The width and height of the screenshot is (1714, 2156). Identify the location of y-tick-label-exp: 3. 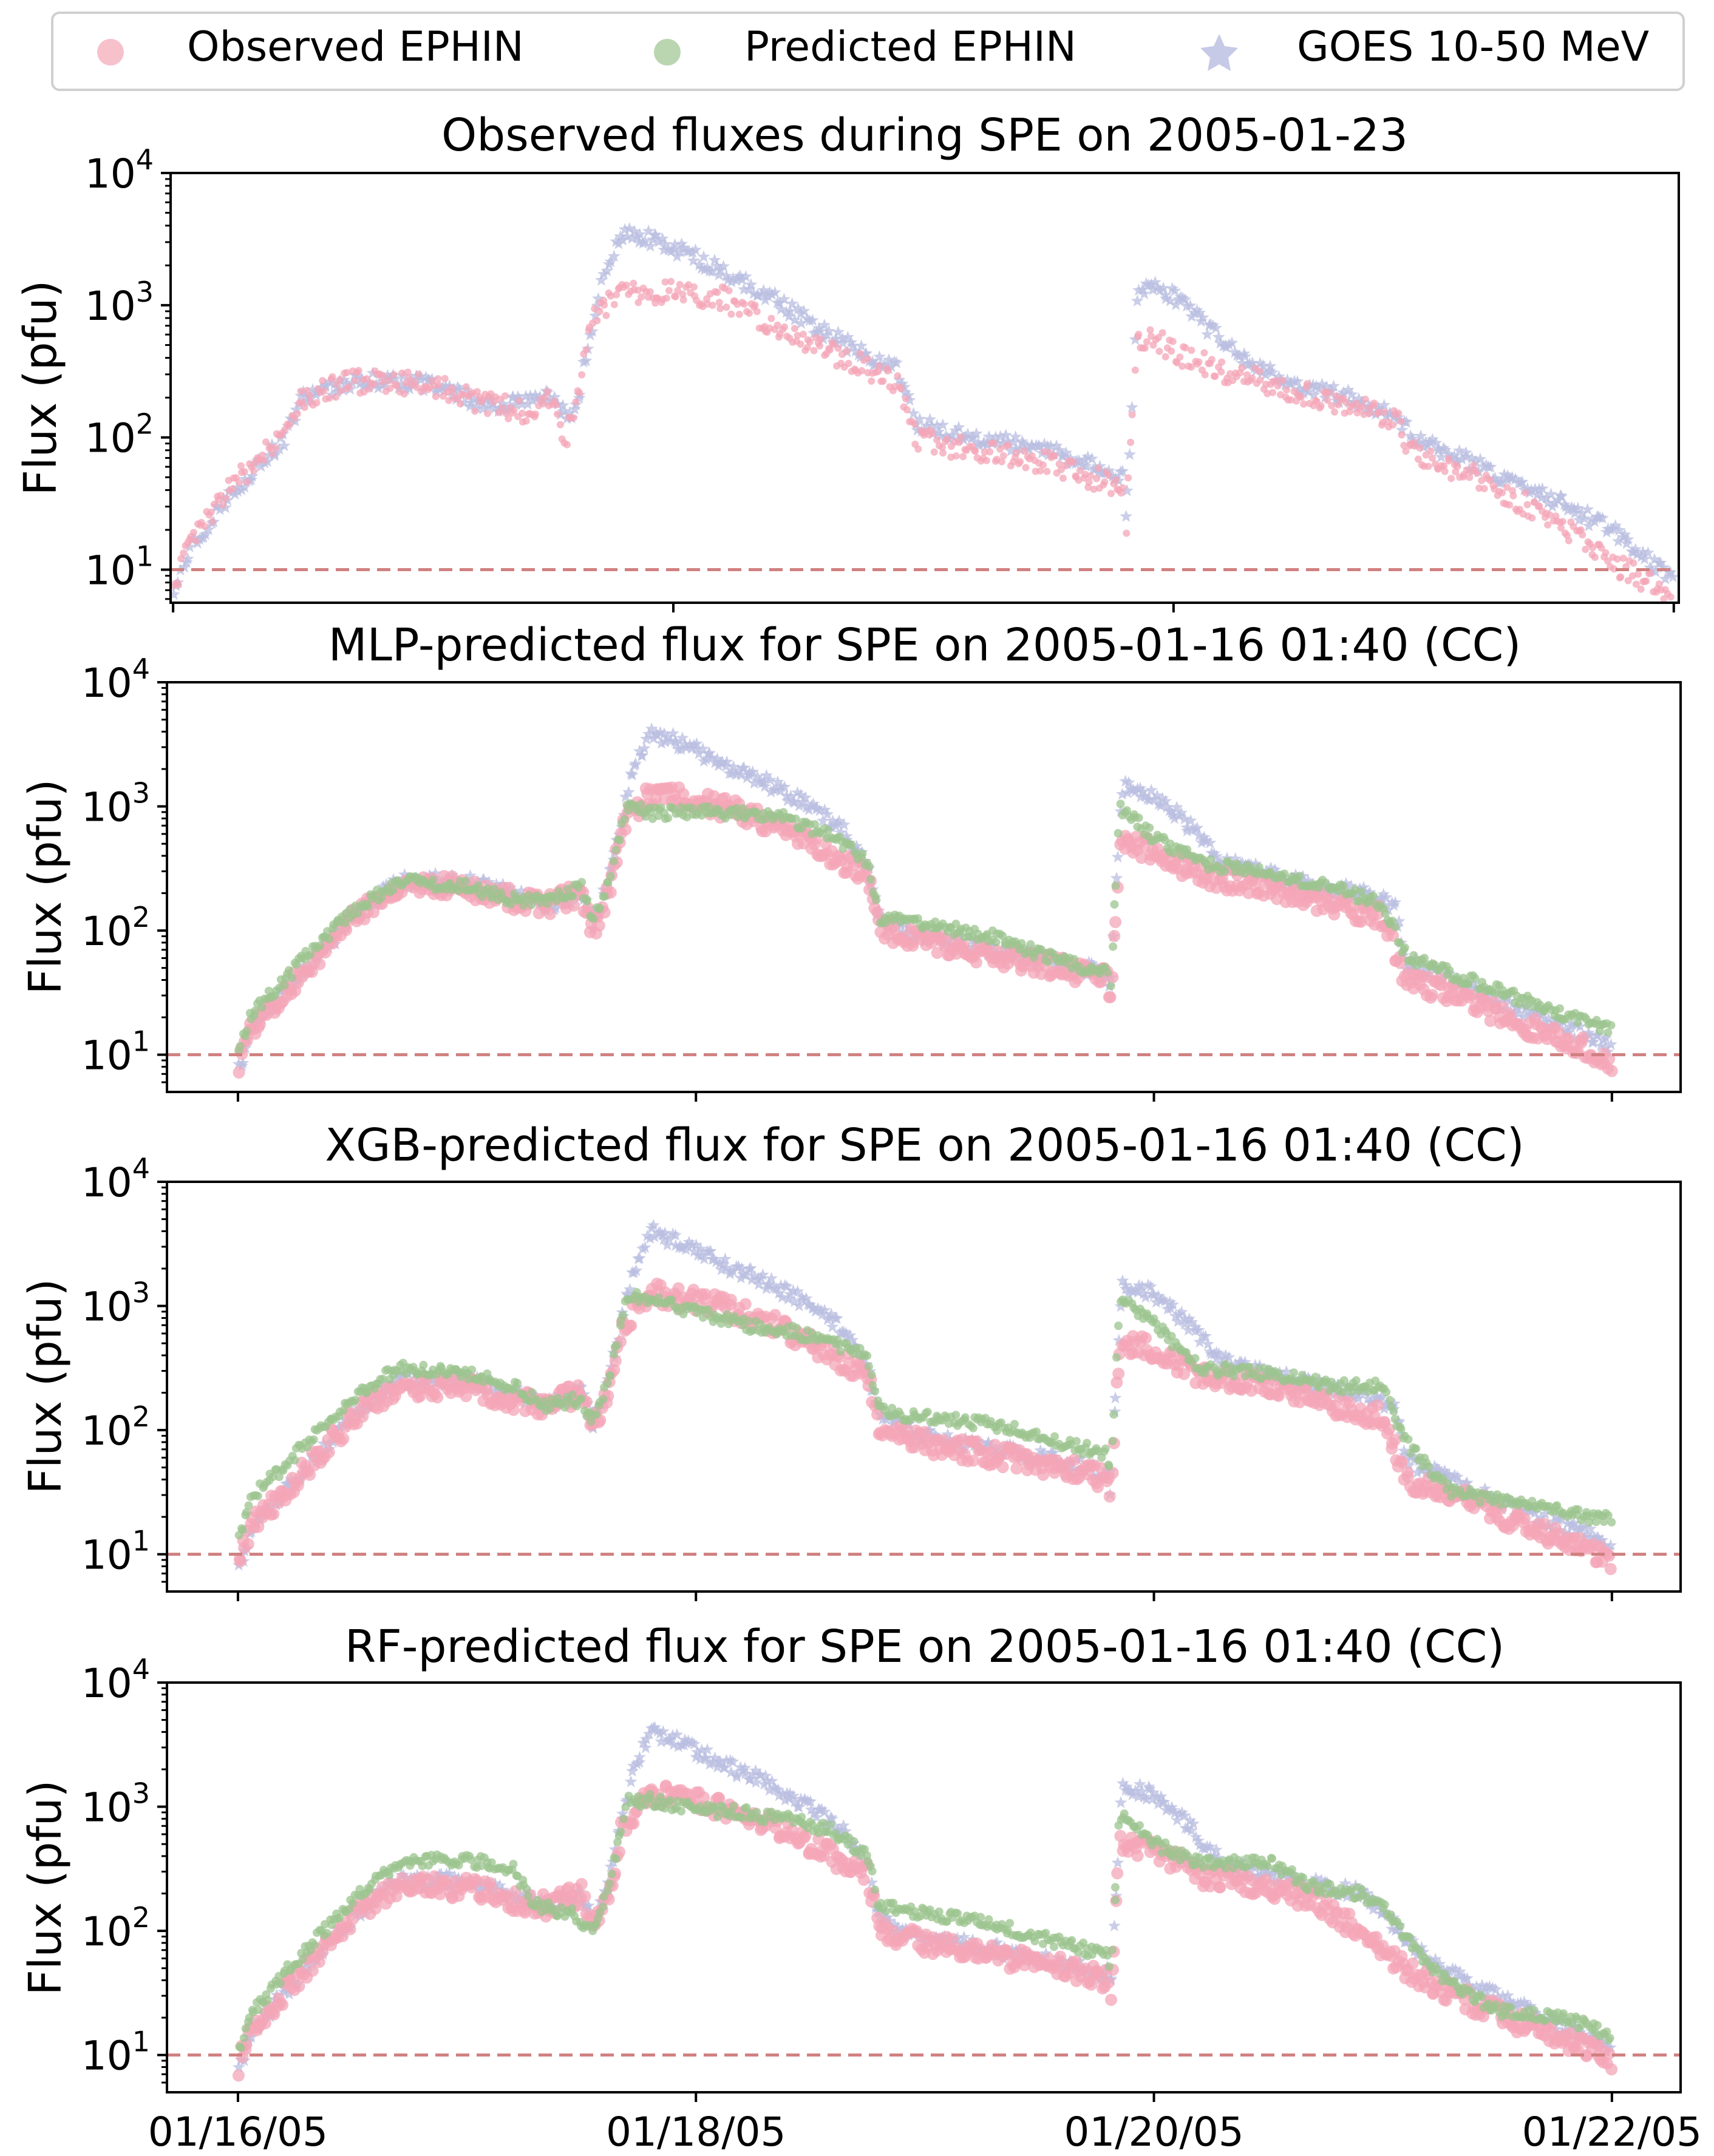
(145, 292).